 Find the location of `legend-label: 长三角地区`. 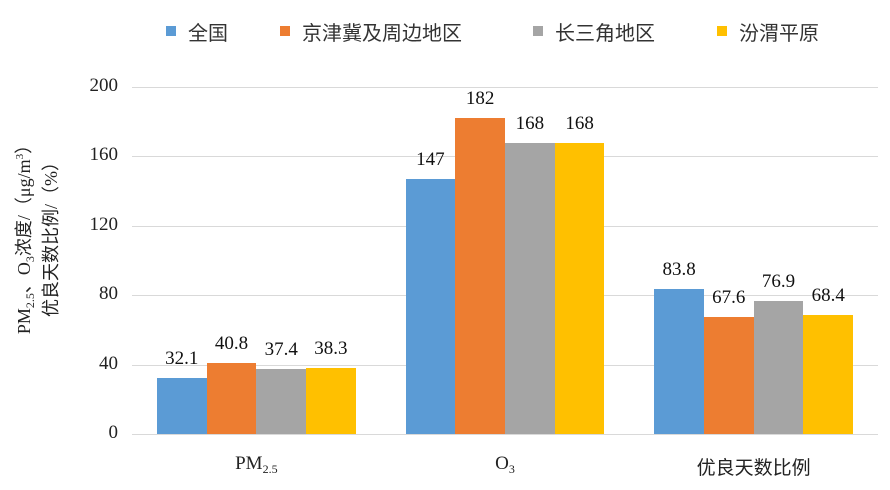

legend-label: 长三角地区 is located at coordinates (605, 33).